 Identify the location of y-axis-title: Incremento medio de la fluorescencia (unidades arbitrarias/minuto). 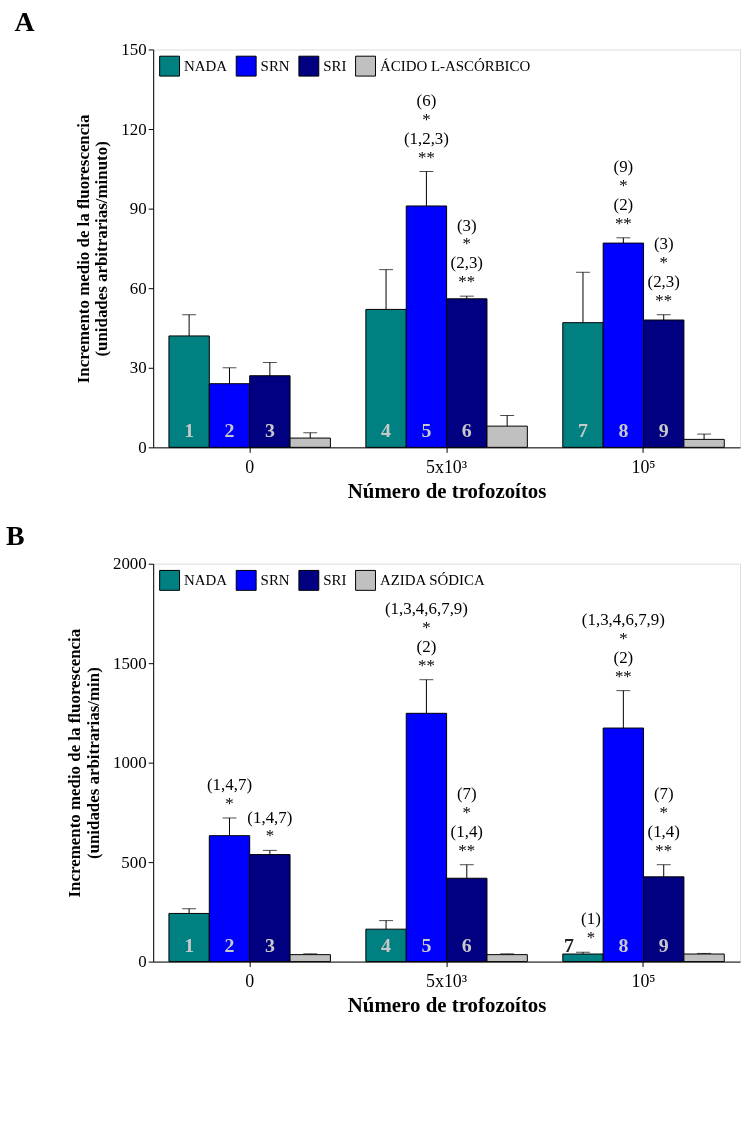
(92, 249).